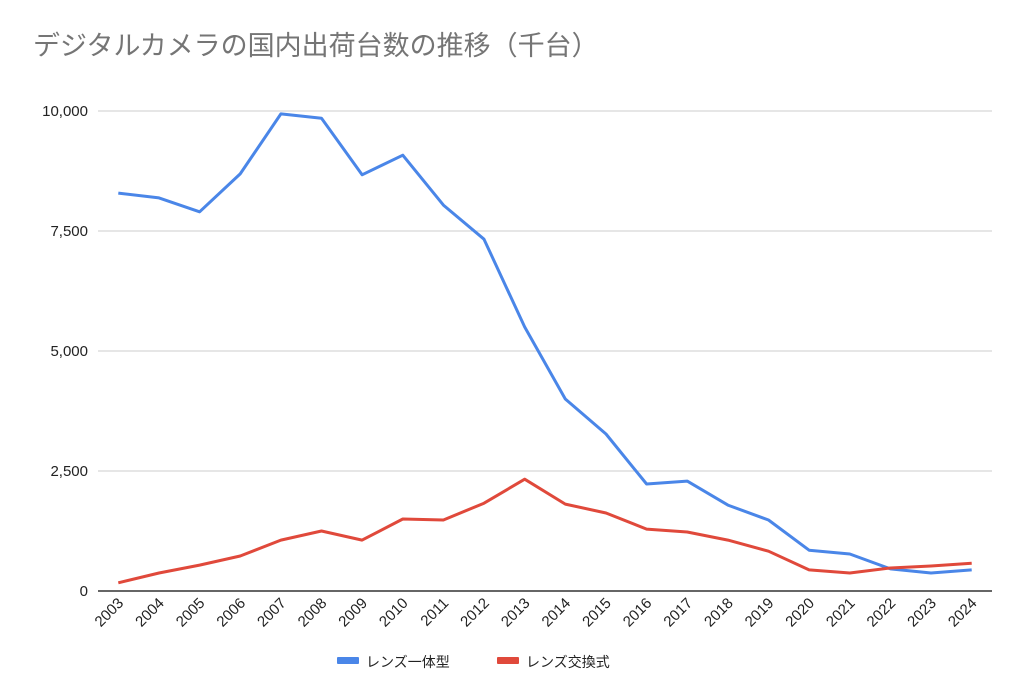 The height and width of the screenshot is (693, 1024). I want to click on x-tick-label: 2019, so click(760, 613).